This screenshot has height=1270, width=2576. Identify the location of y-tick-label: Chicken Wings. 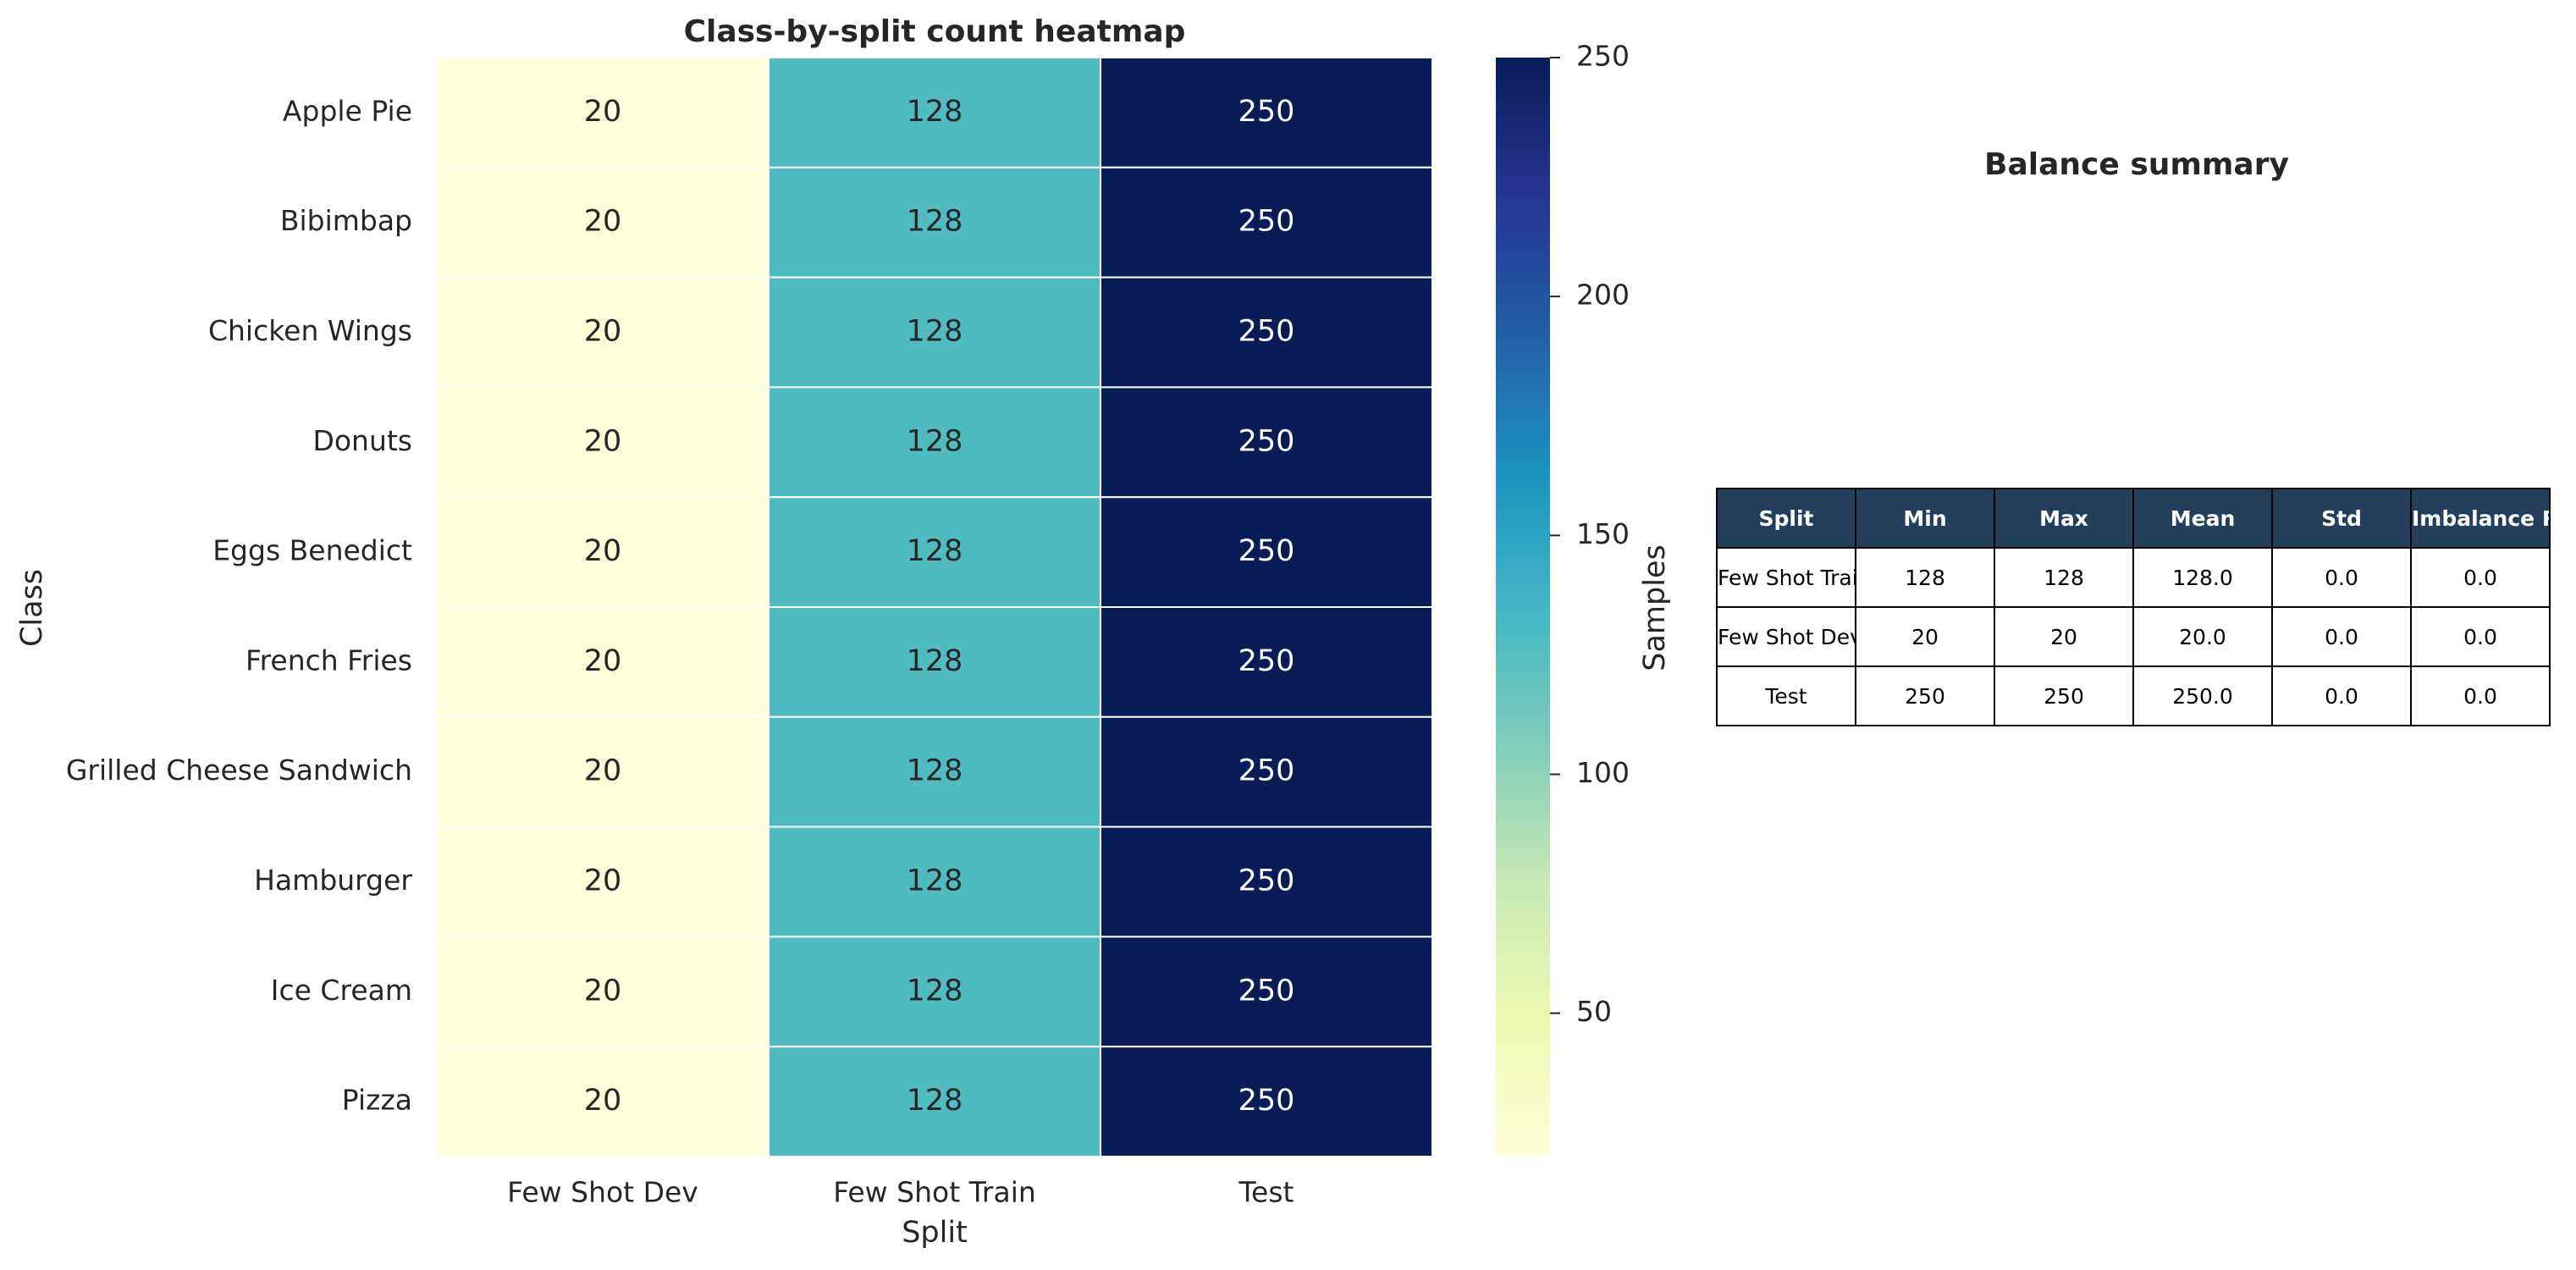
(310, 330).